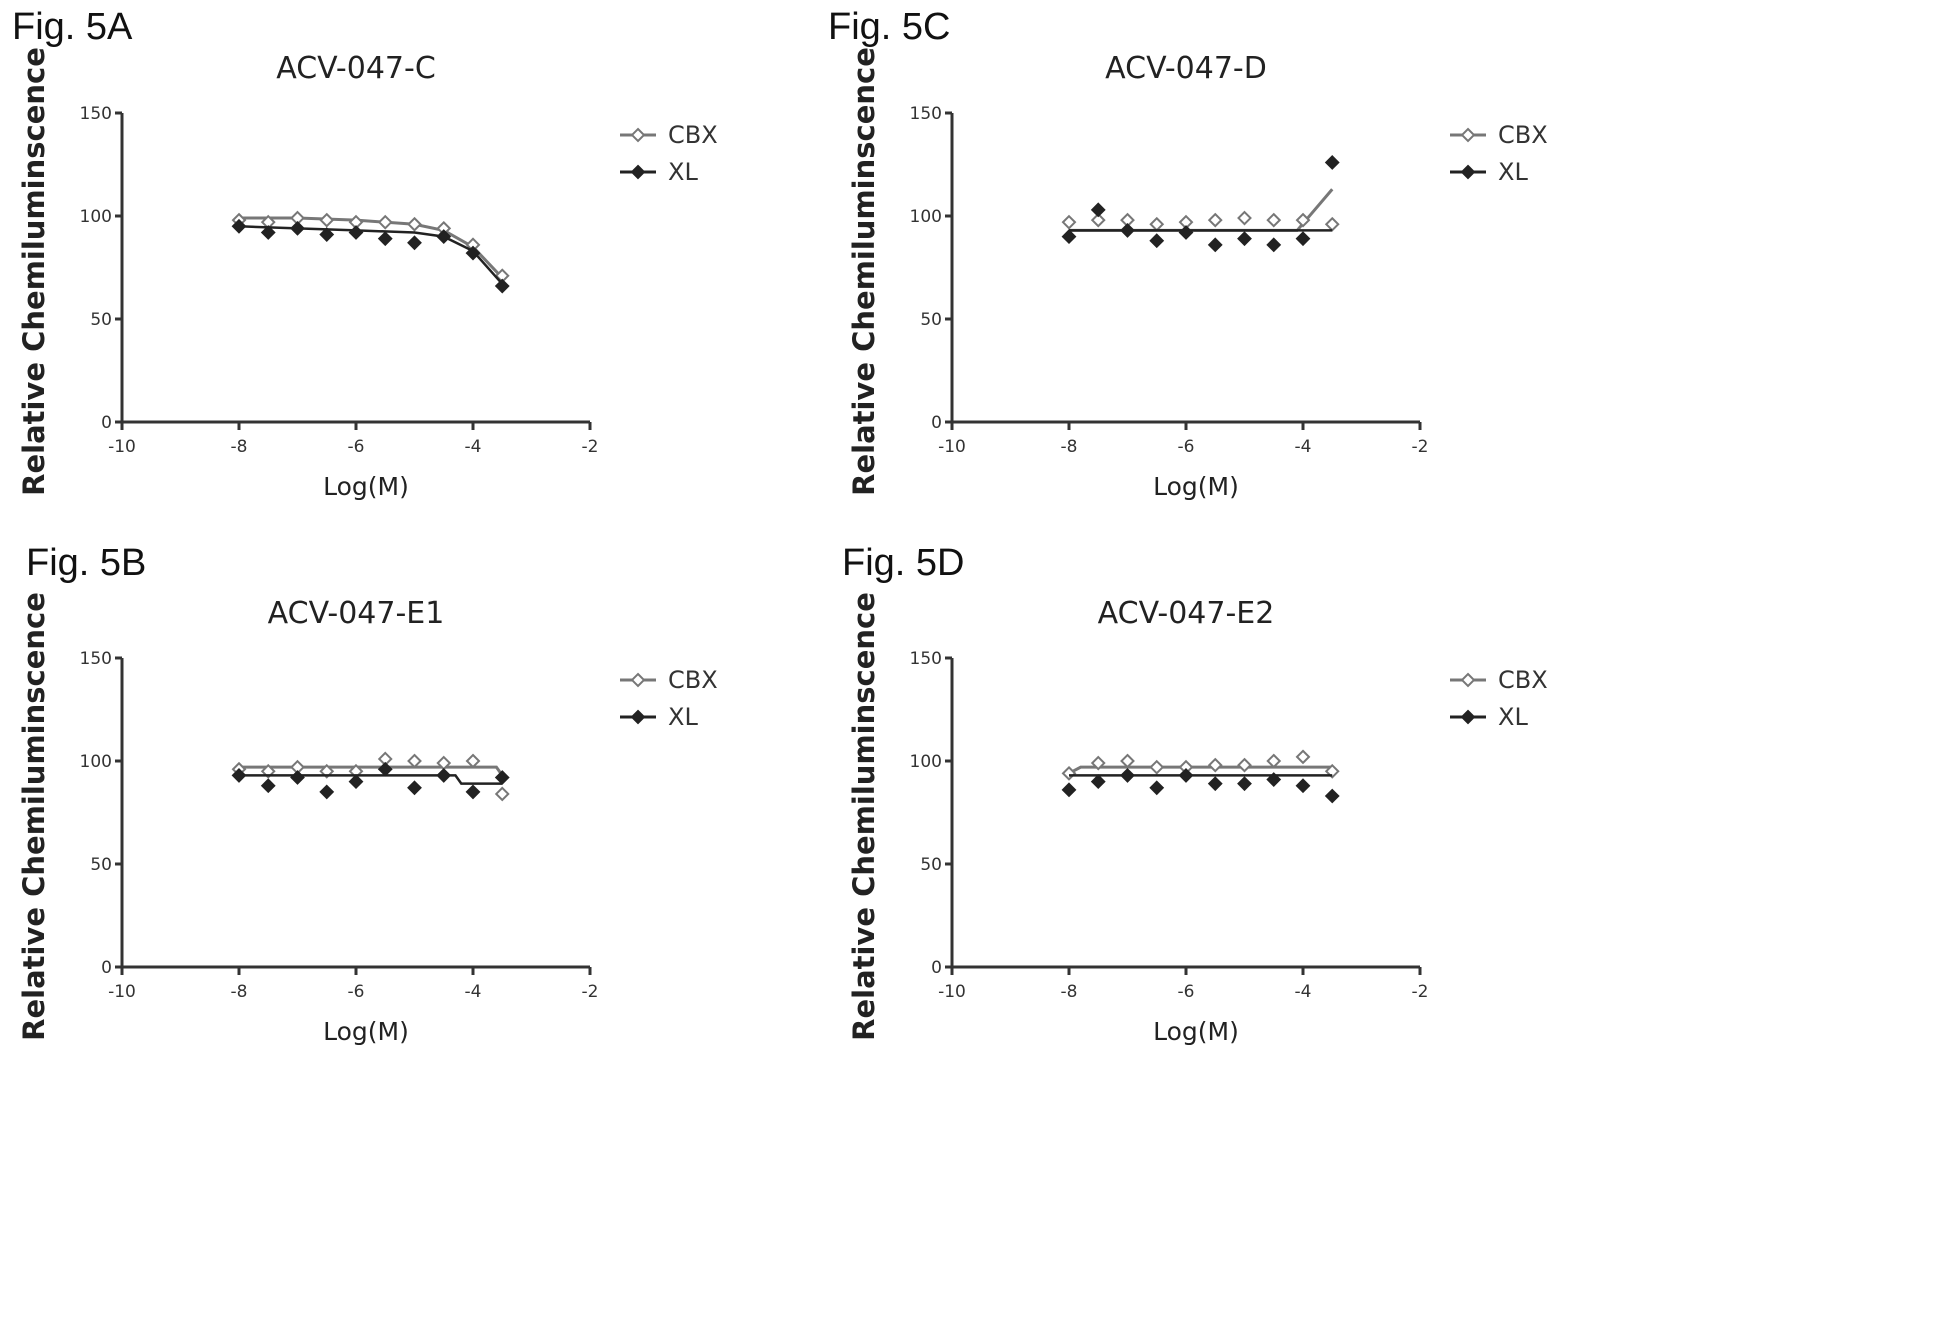  I want to click on figure-label: Fig. 5A, so click(72, 27).